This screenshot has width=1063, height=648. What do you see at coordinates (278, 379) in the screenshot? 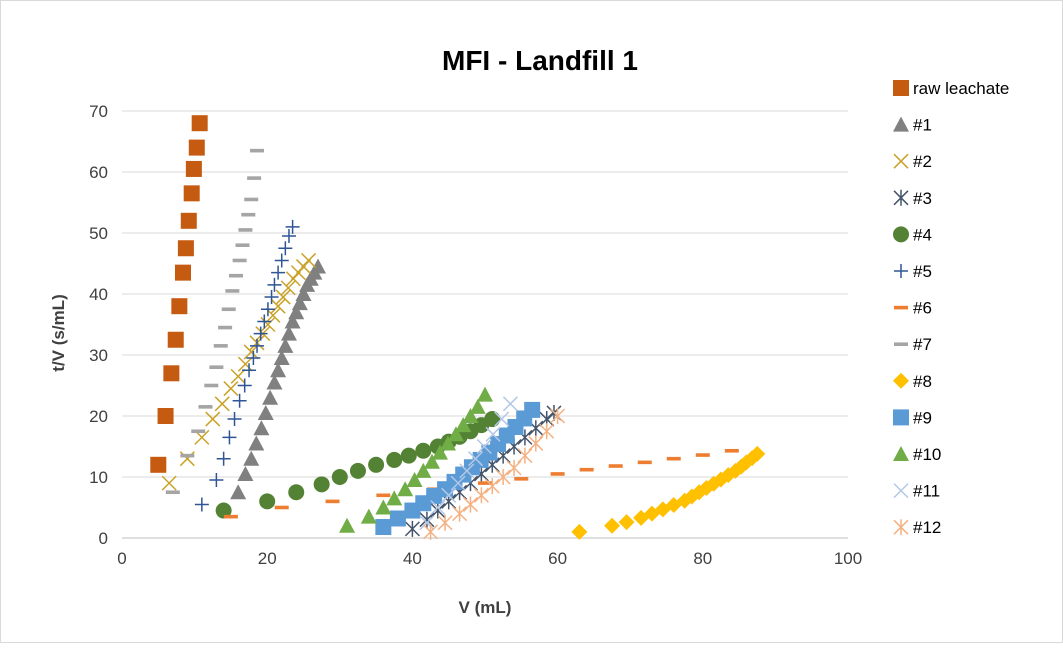
I see `series--1` at bounding box center [278, 379].